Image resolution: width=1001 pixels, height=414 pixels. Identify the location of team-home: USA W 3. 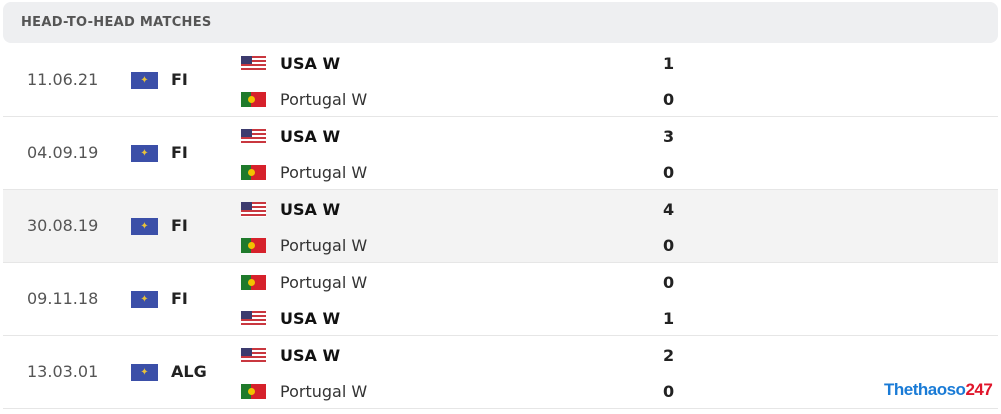
(591, 136).